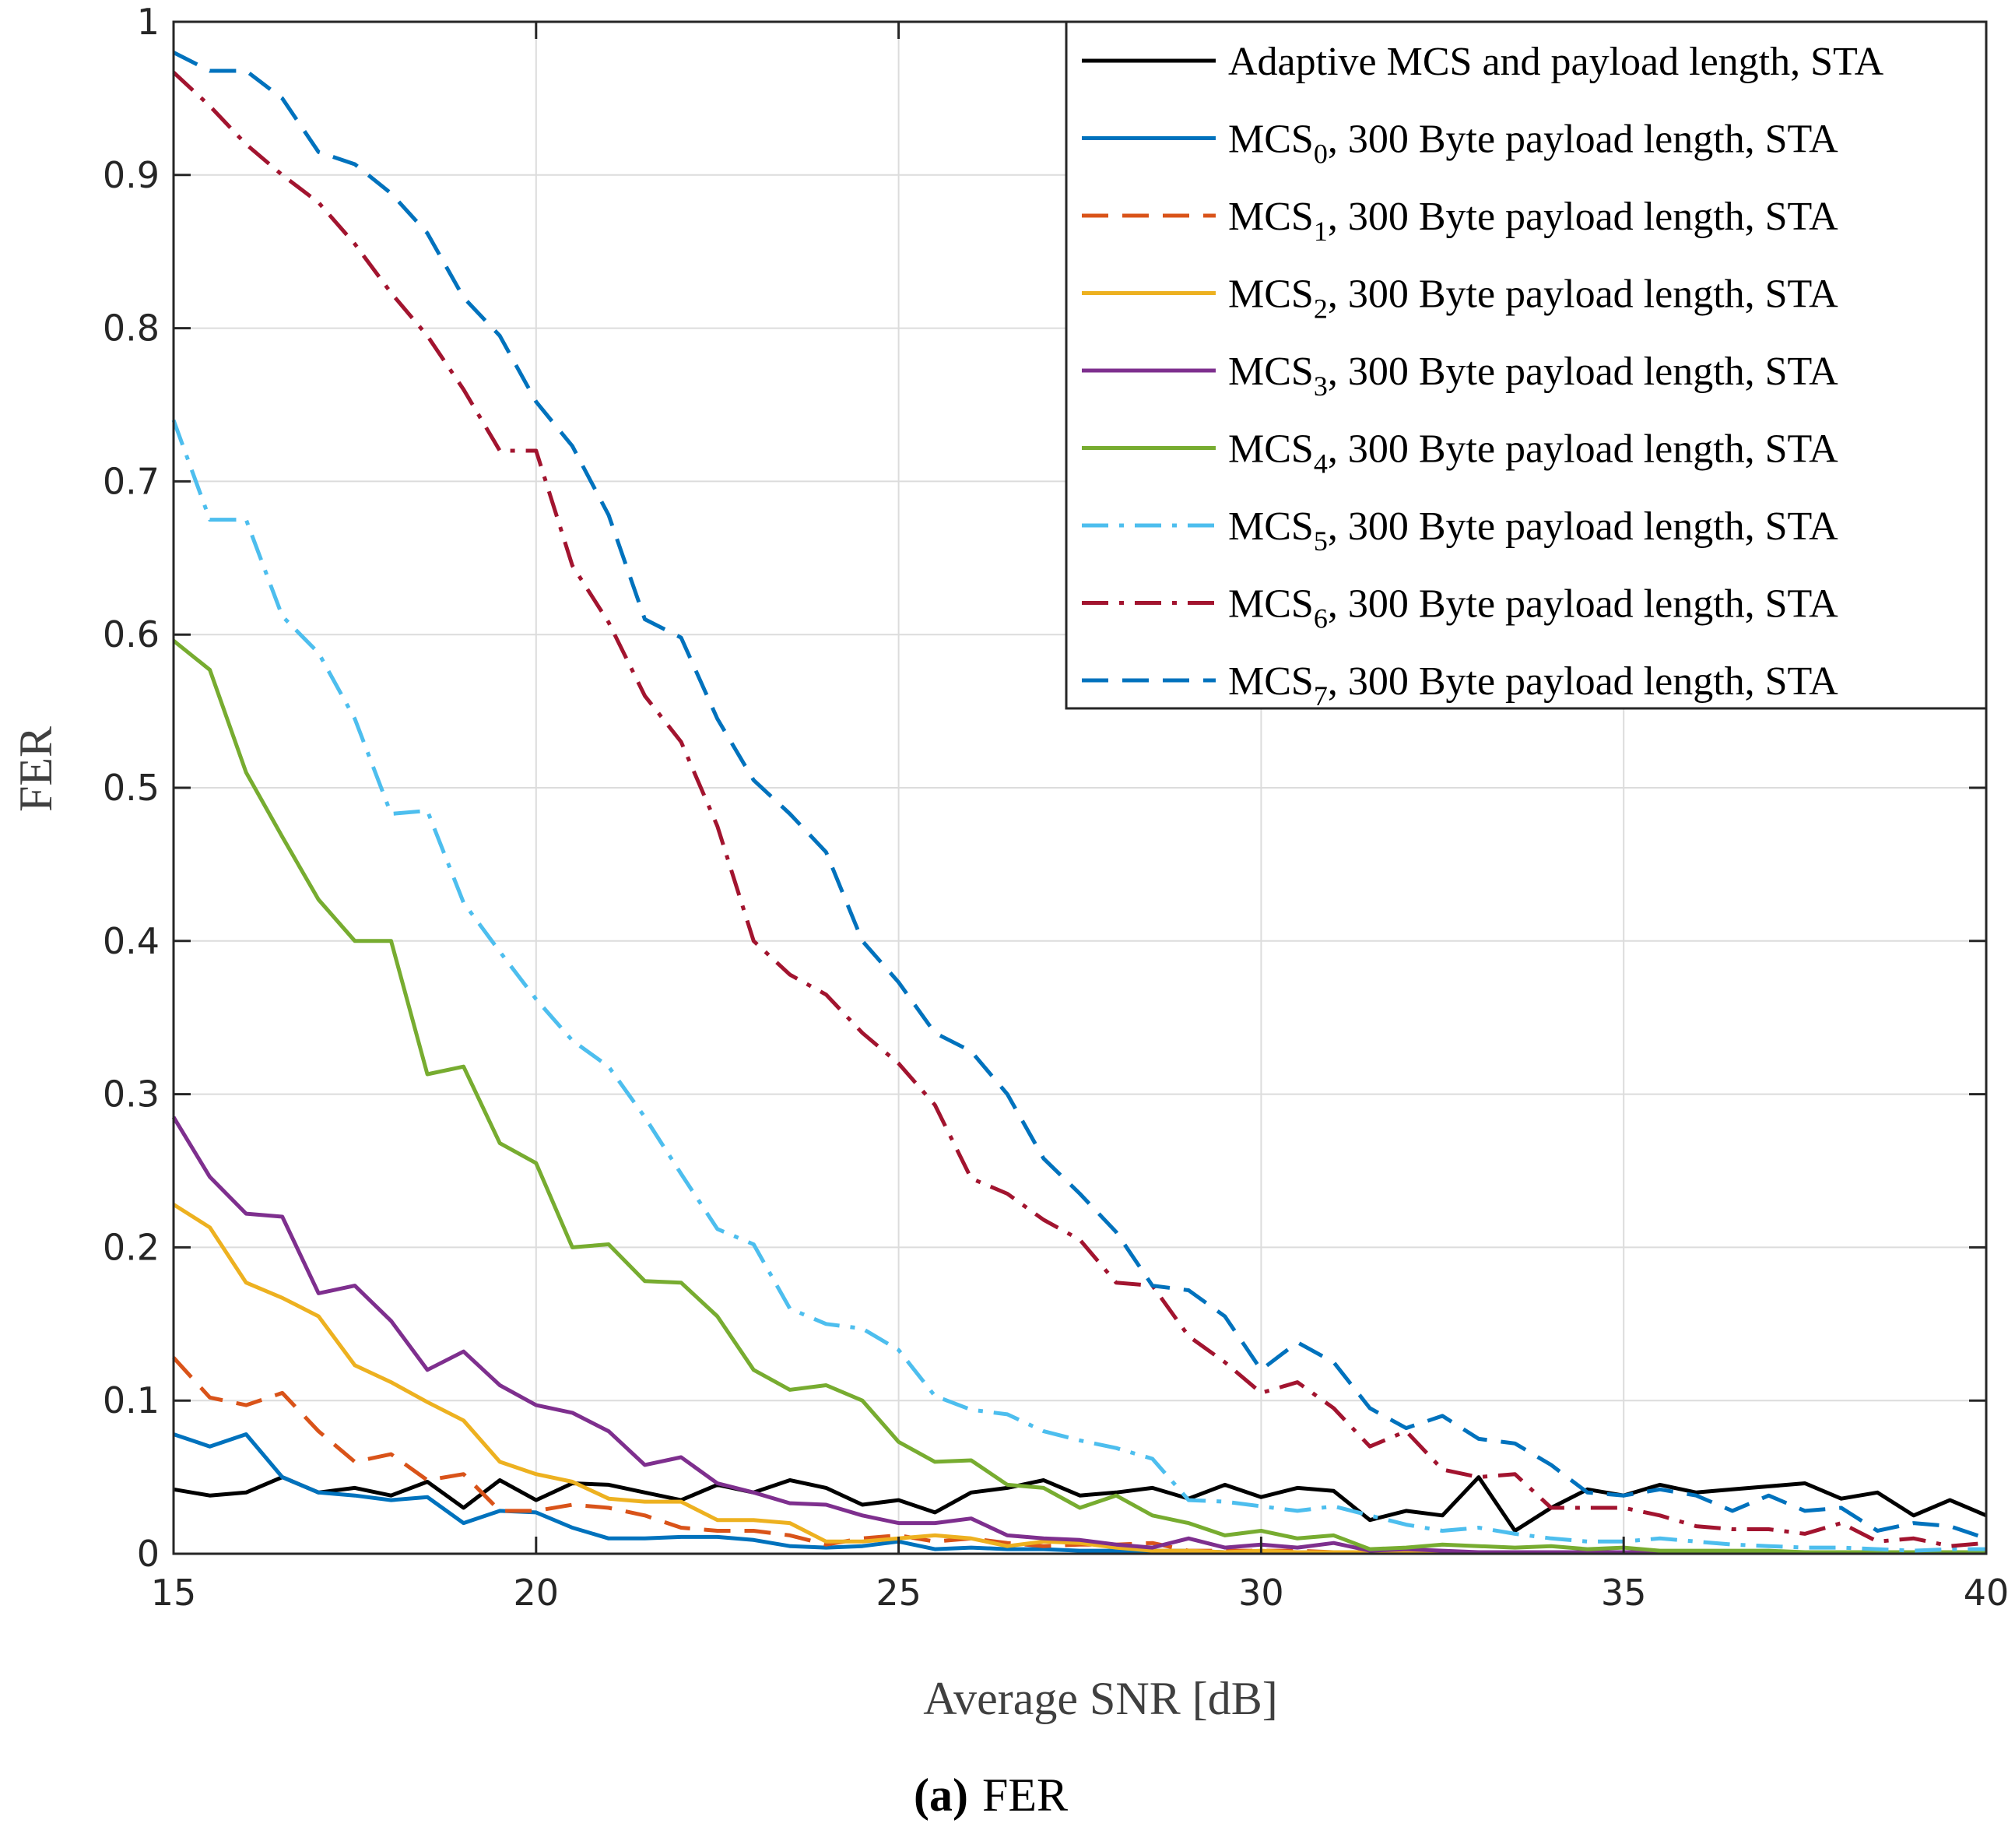  What do you see at coordinates (1987, 1593) in the screenshot?
I see `x-tick-label: 40` at bounding box center [1987, 1593].